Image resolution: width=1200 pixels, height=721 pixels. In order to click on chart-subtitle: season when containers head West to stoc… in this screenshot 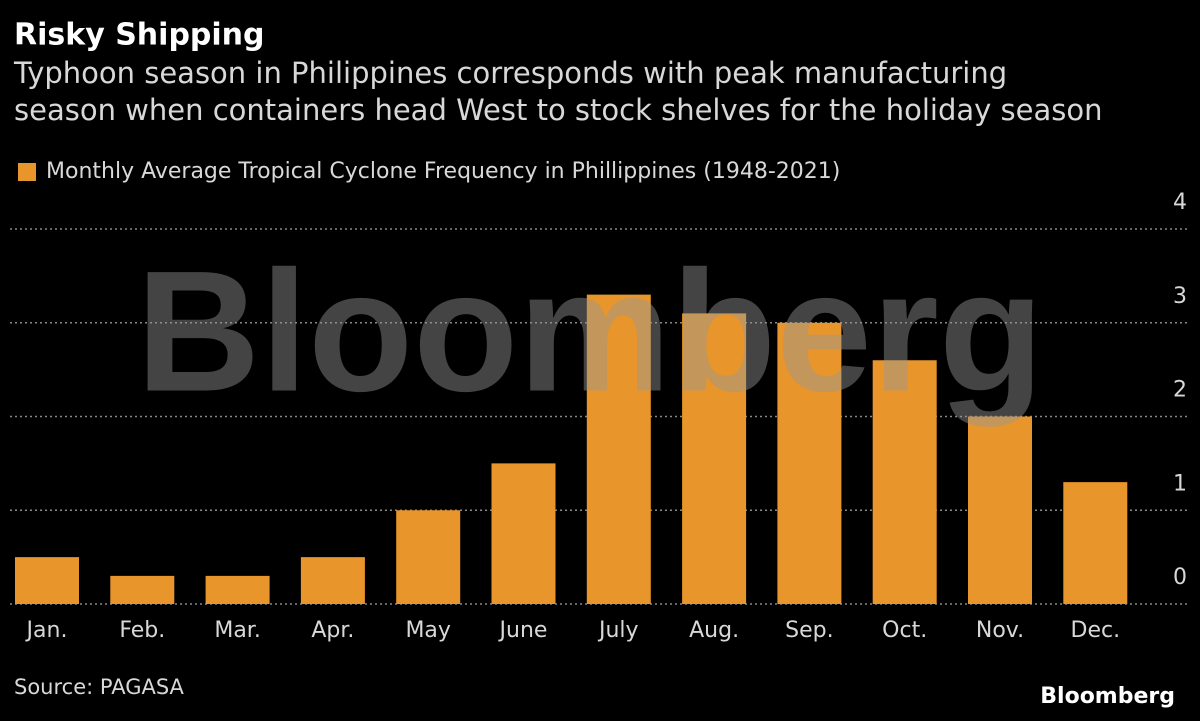, I will do `click(558, 110)`.